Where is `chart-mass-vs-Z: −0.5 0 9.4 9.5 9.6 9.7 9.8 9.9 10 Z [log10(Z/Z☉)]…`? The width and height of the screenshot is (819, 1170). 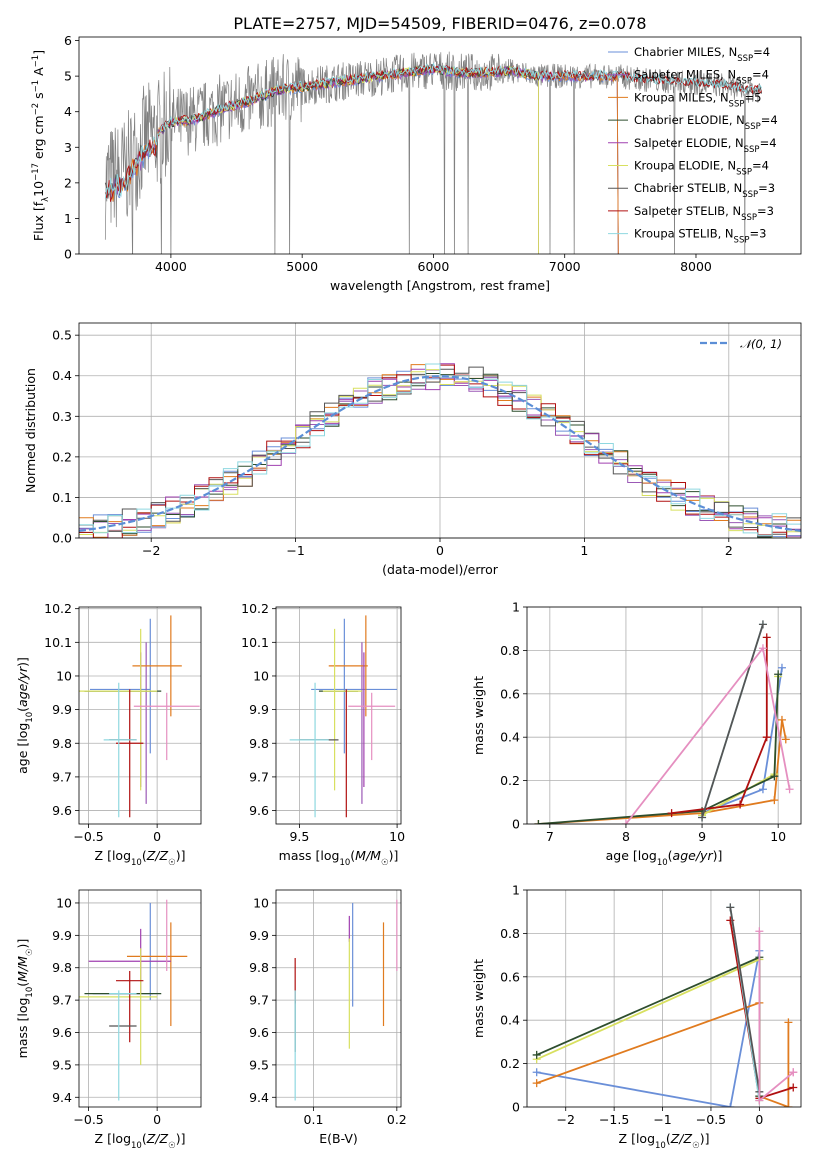
chart-mass-vs-Z: −0.5 0 9.4 9.5 9.6 9.7 9.8 9.9 10 Z [log10(Z/Z☉)]… is located at coordinates (108, 1020).